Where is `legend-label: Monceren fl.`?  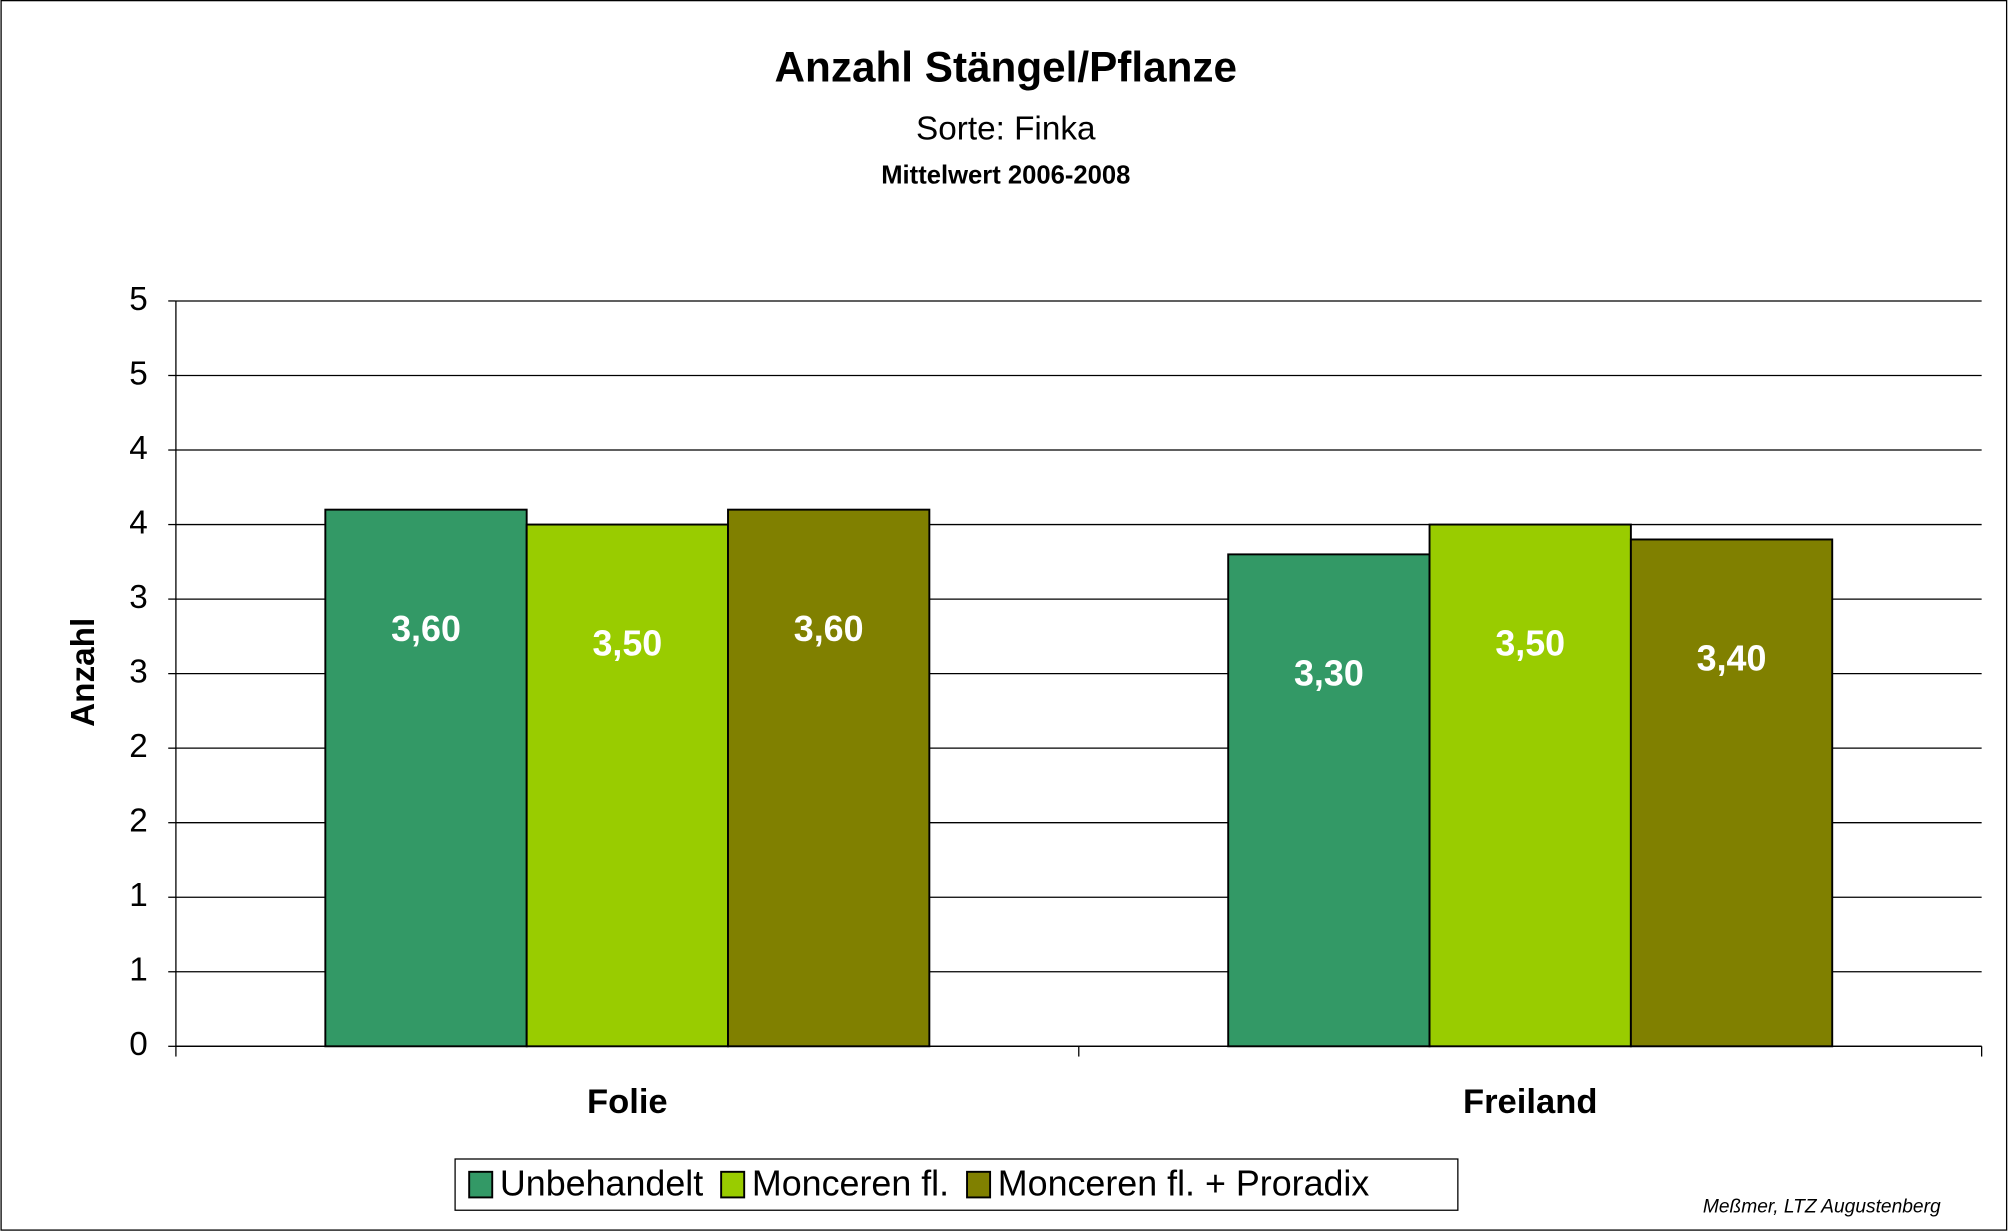 legend-label: Monceren fl. is located at coordinates (850, 1183).